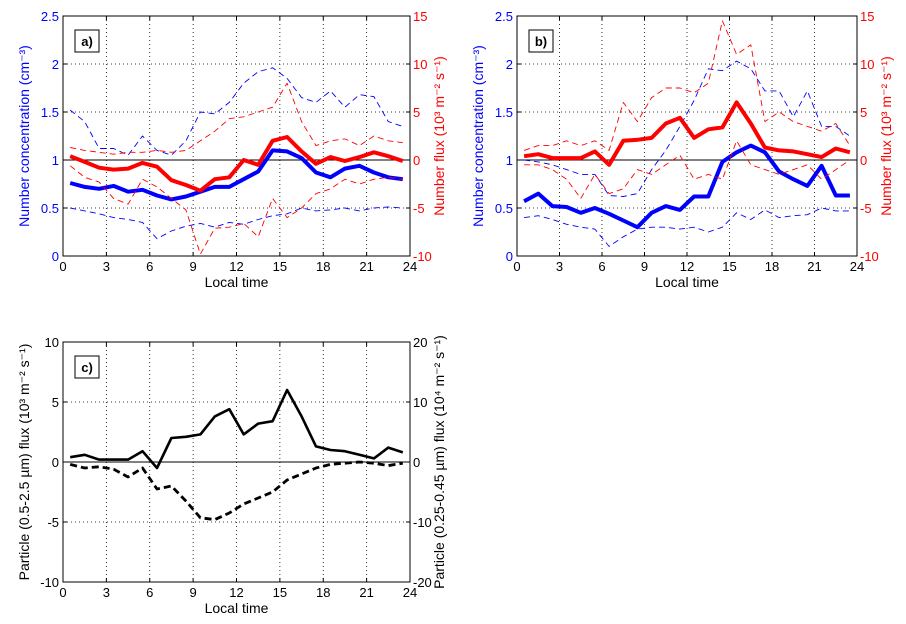  What do you see at coordinates (422, 582) in the screenshot?
I see `y-right-tick-label: -20` at bounding box center [422, 582].